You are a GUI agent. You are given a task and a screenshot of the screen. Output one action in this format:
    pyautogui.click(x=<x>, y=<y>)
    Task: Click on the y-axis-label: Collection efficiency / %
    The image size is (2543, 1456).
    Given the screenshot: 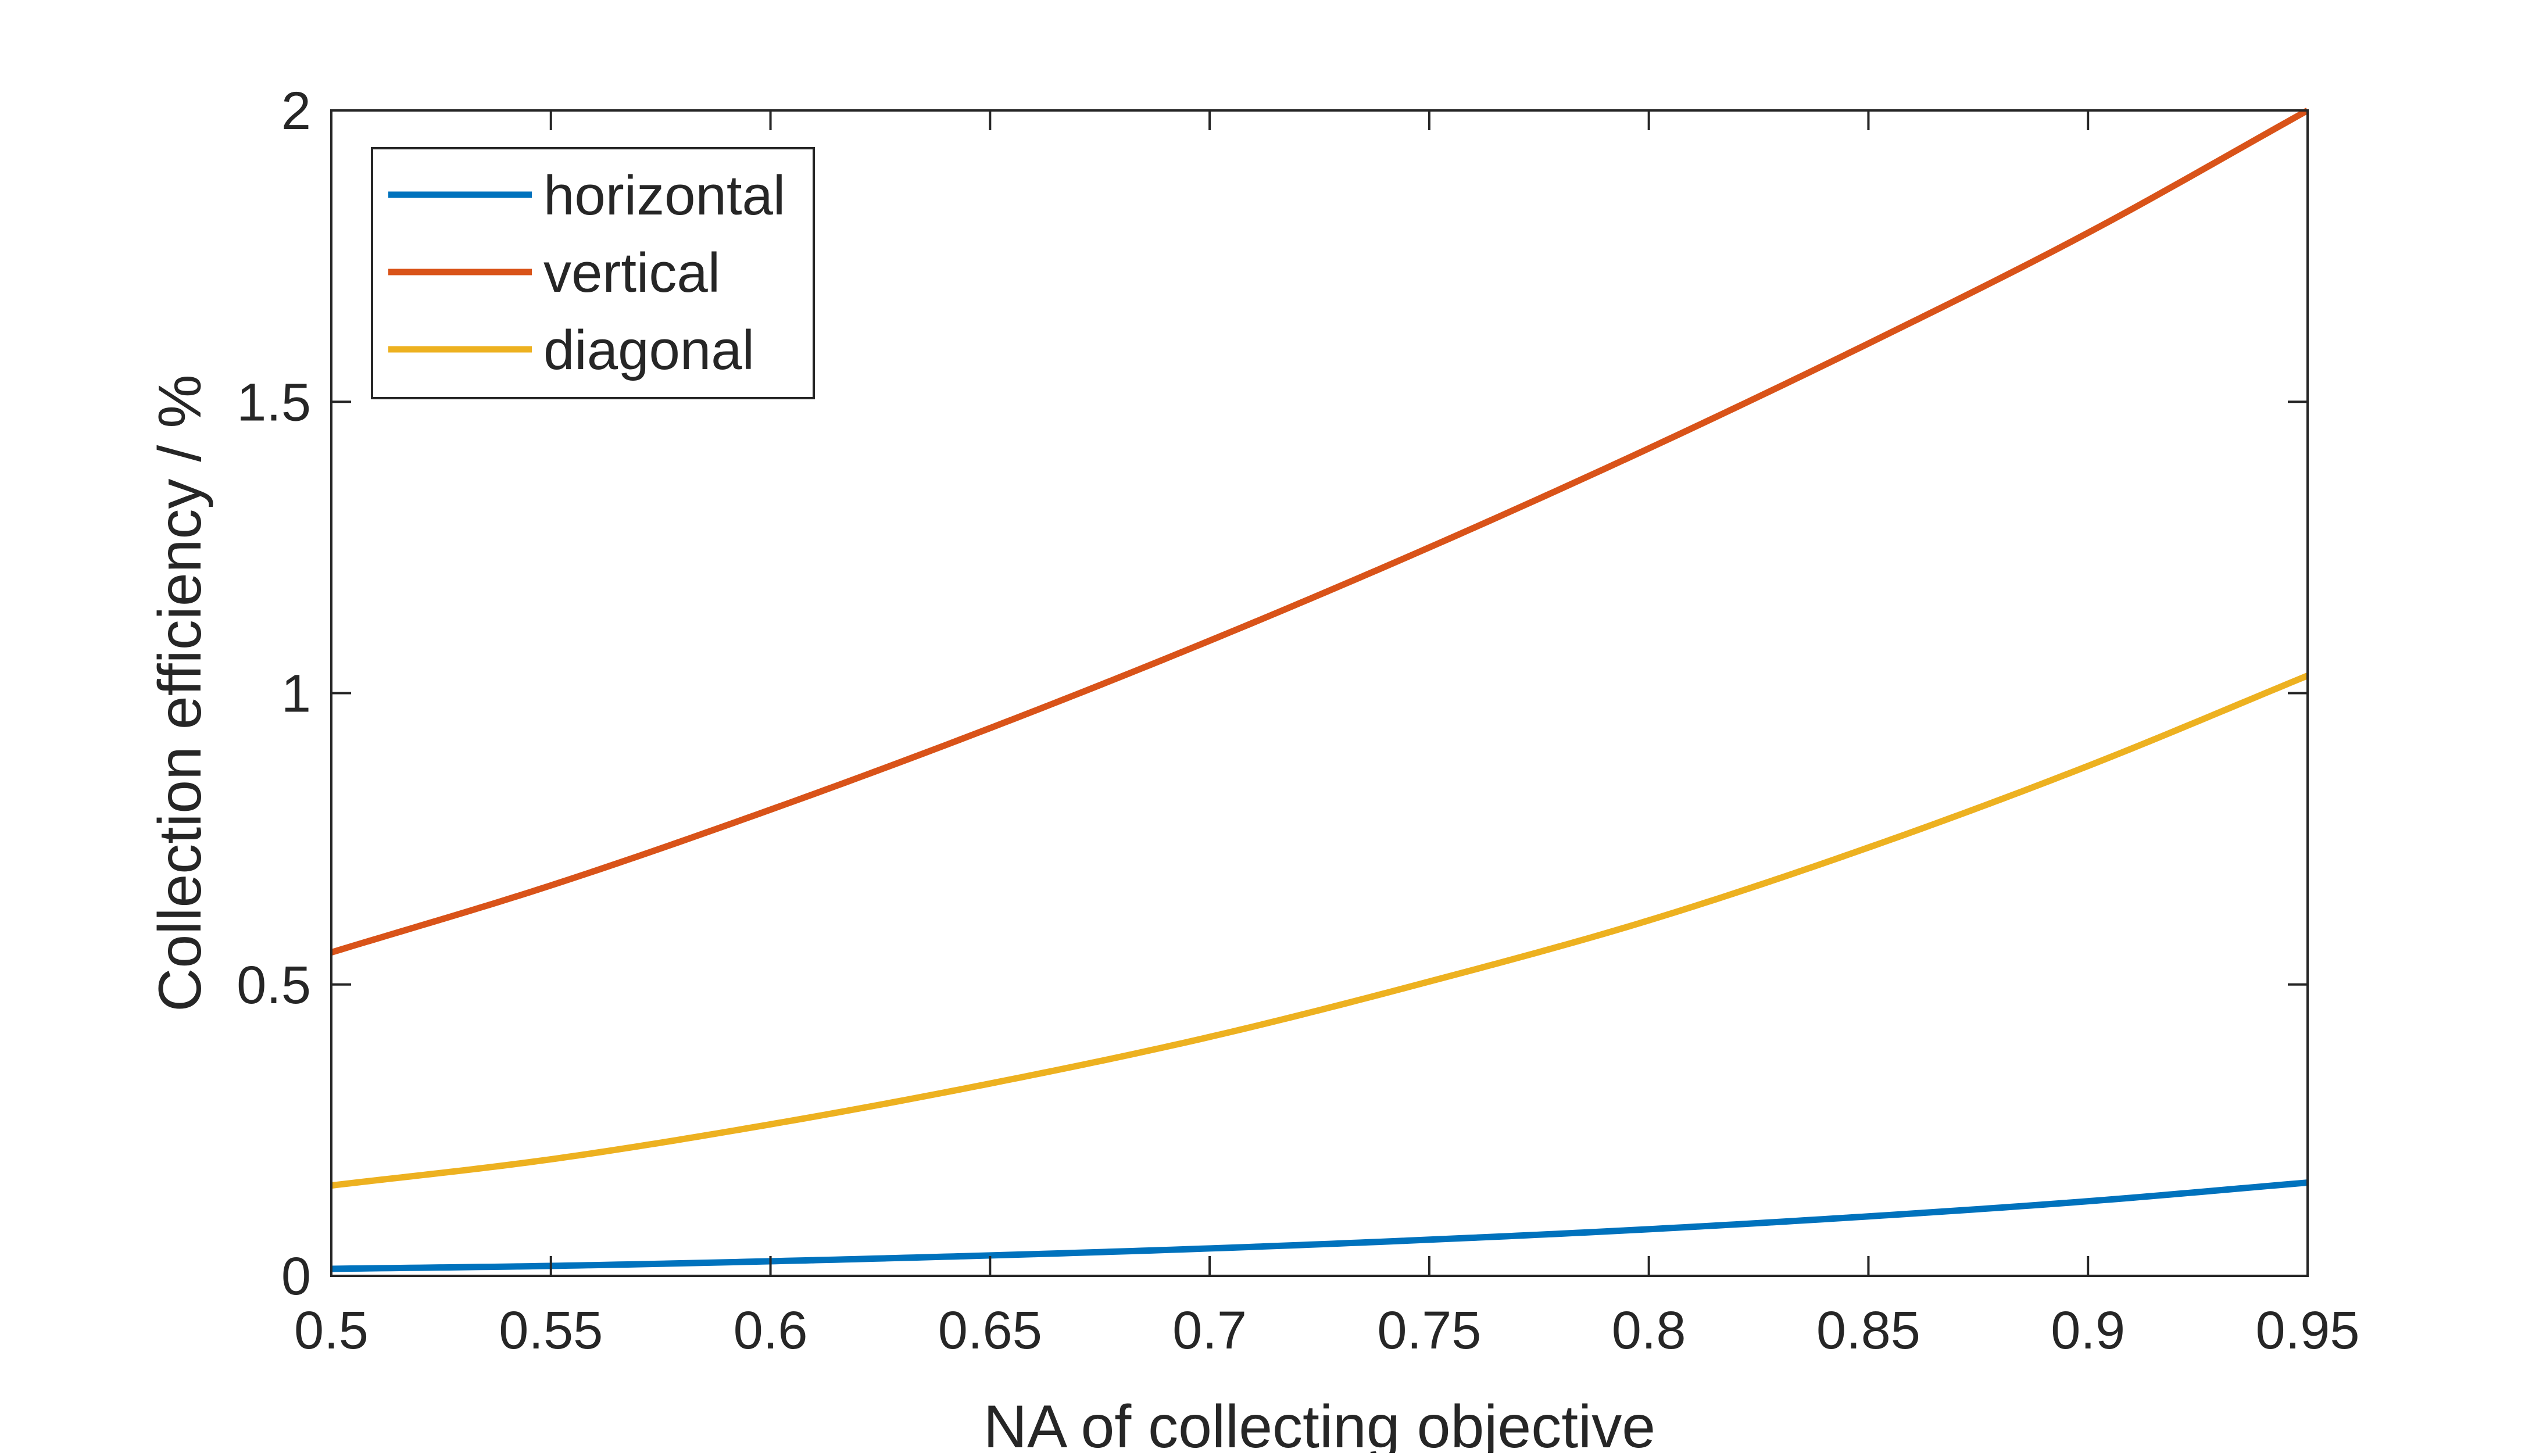 What is the action you would take?
    pyautogui.click(x=180, y=692)
    